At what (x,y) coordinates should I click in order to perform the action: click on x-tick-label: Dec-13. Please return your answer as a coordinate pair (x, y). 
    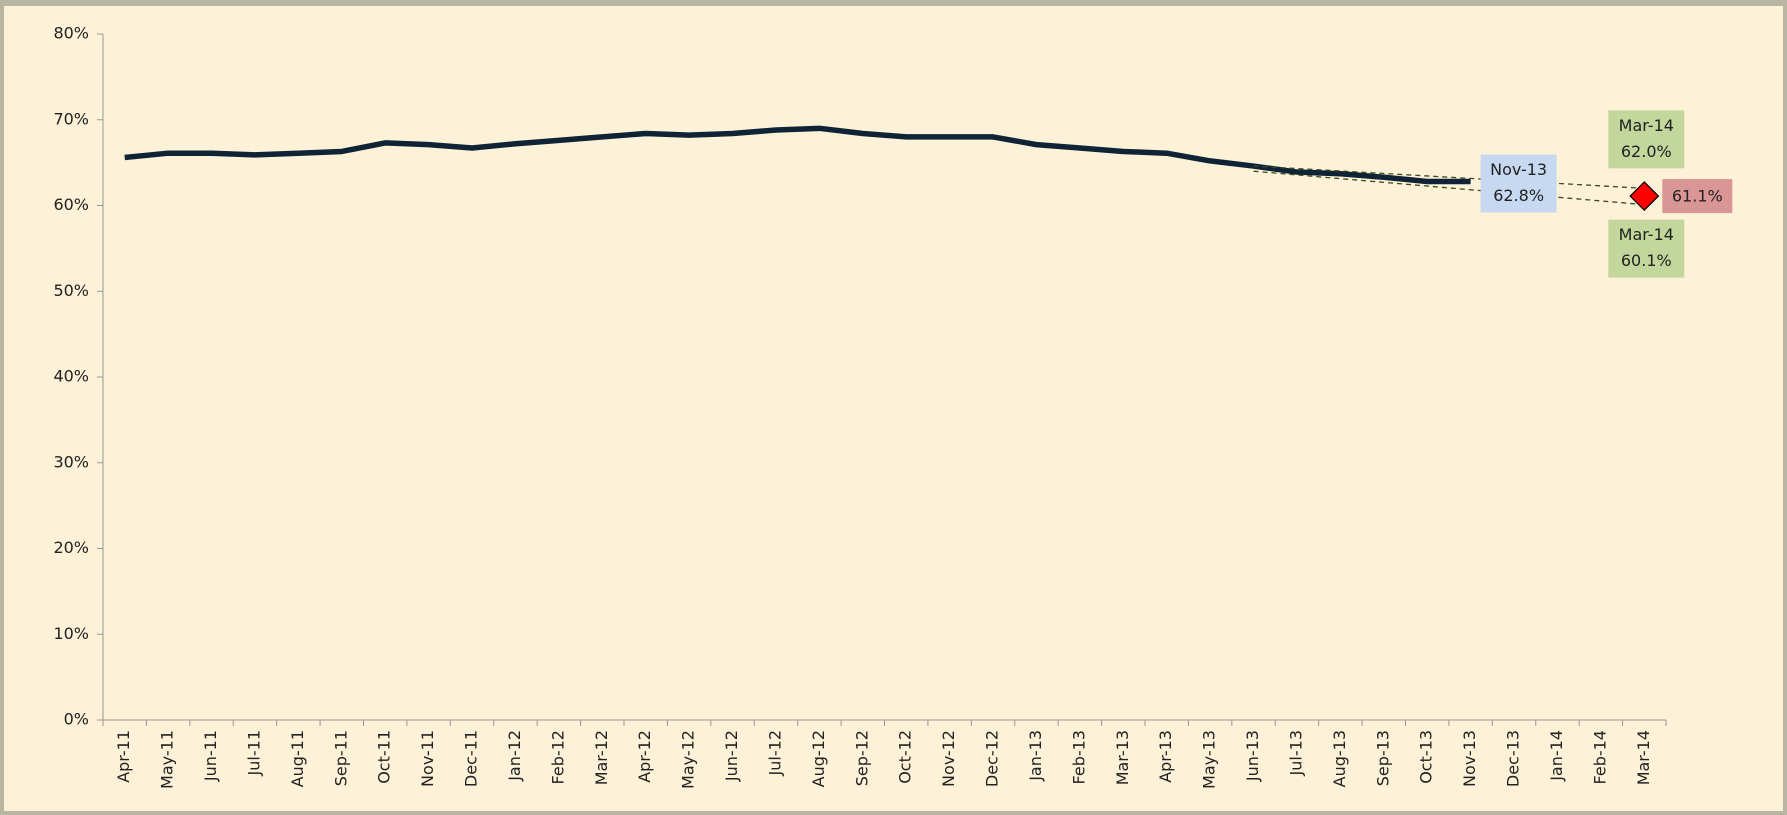
    Looking at the image, I should click on (1513, 758).